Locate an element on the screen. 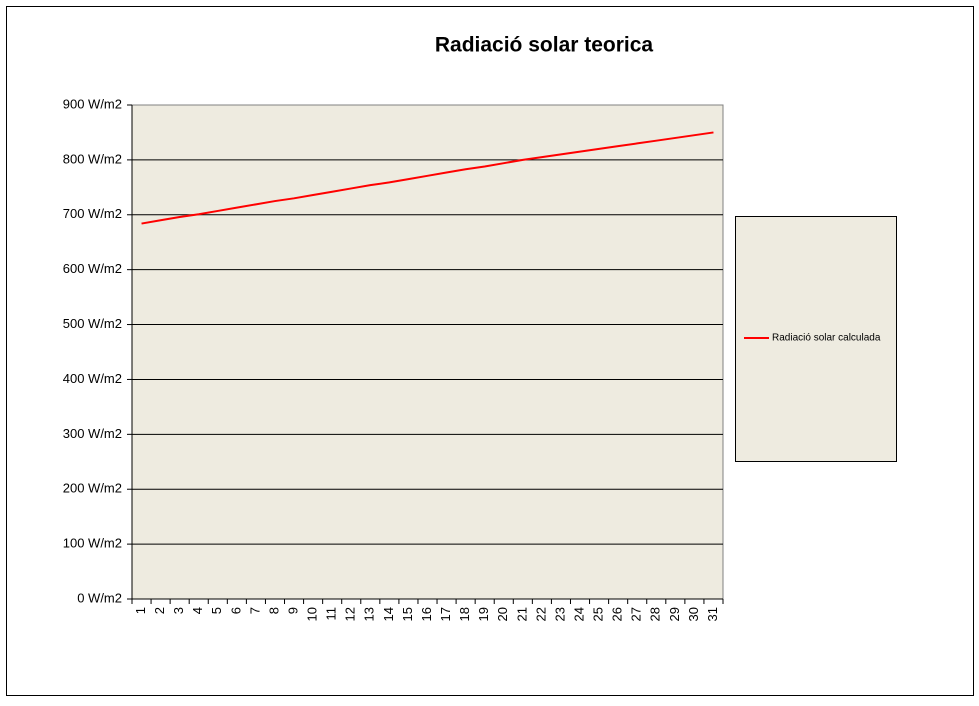  x-tick-label: 7 is located at coordinates (254, 610).